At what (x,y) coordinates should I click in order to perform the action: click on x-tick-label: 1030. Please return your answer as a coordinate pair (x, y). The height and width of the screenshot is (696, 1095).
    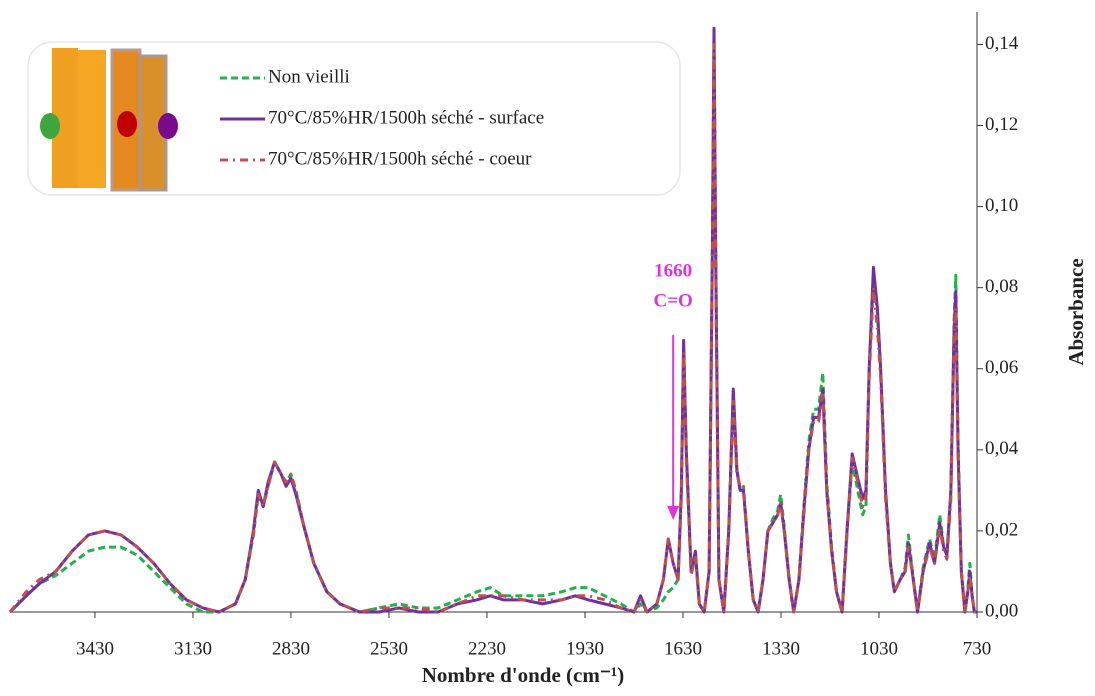
    Looking at the image, I should click on (879, 648).